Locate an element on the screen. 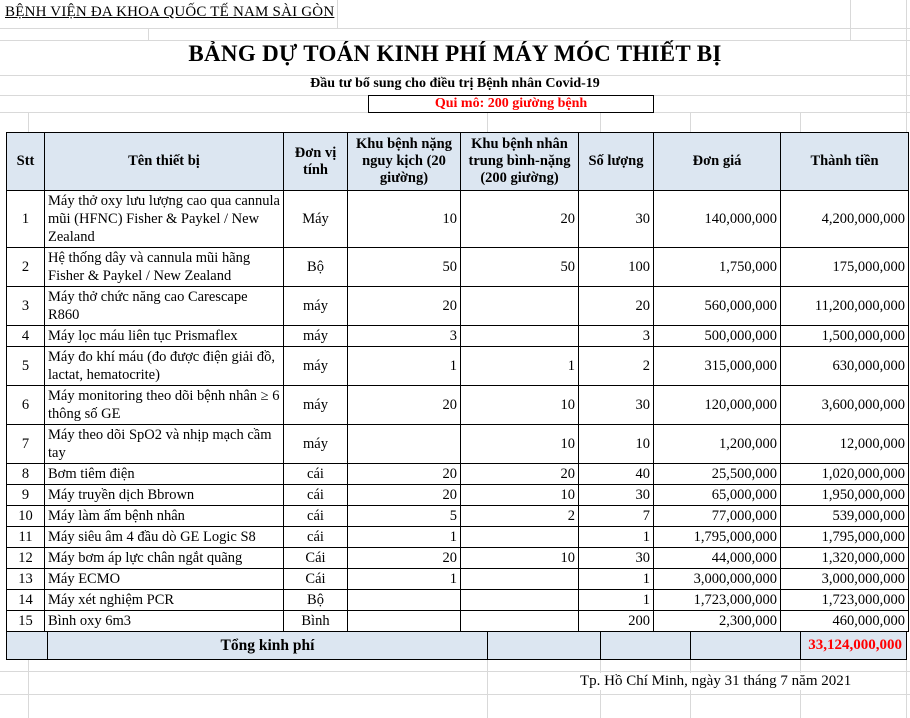 The image size is (910, 718). page-title: BẢNG DỰ TOÁN KINH PHÍ MÁY MÓC THIẾT BỊ is located at coordinates (455, 53).